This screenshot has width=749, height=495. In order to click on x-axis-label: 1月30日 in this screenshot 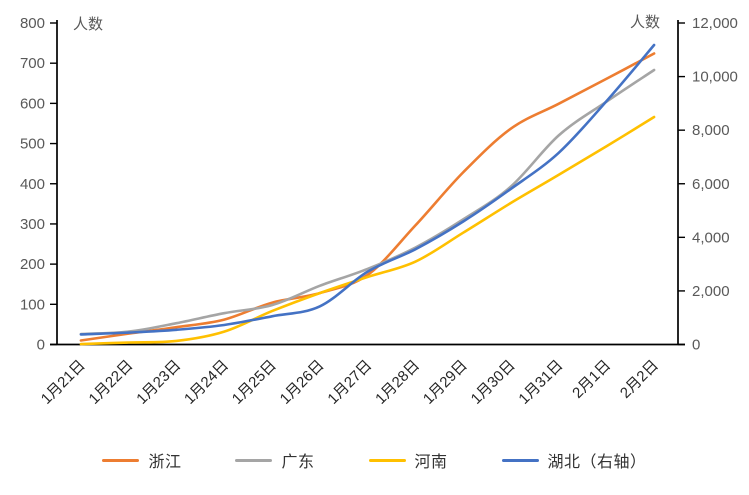, I will do `click(493, 382)`.